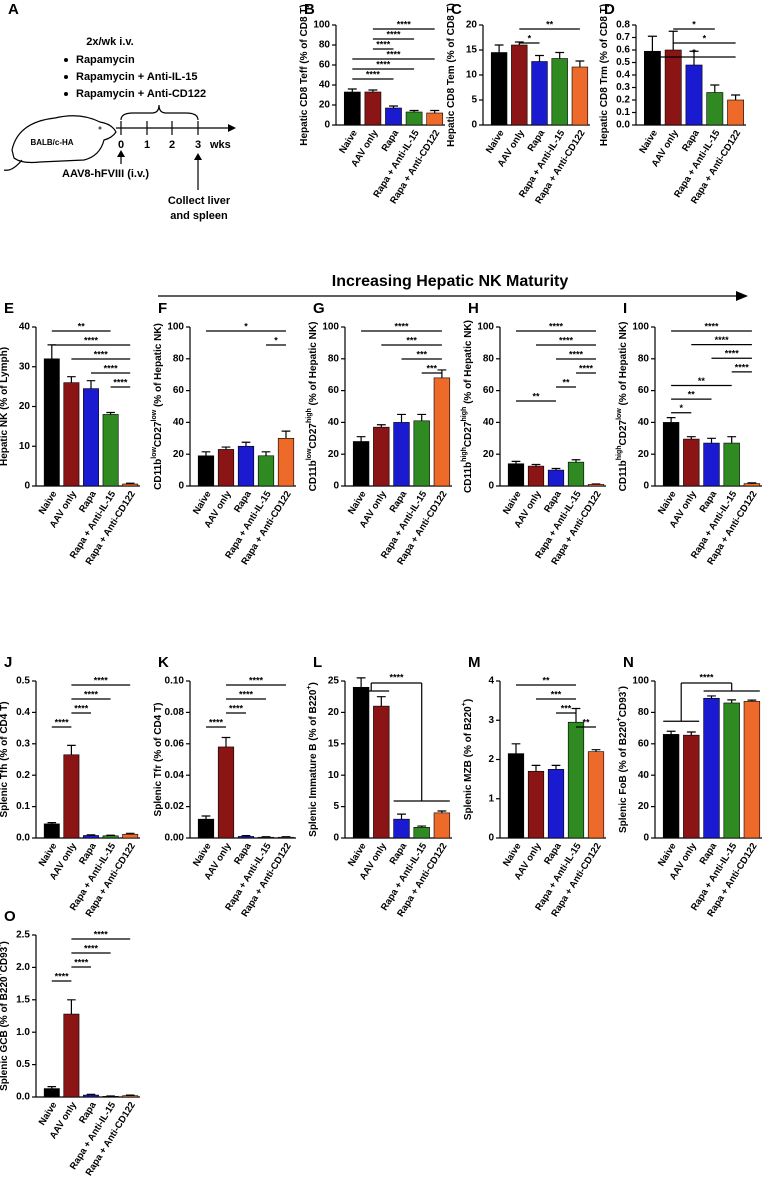 The image size is (782, 1186). Describe the element at coordinates (313, 475) in the screenshot. I see `y-axis-label-part: CD11b` at that location.